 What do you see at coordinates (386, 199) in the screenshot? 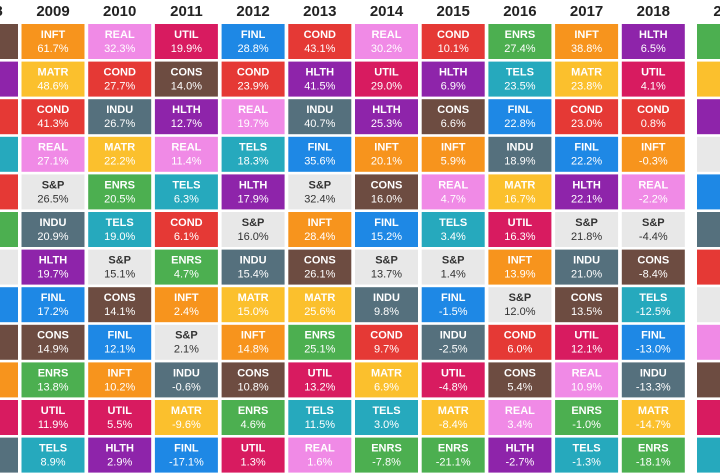
I see `sector-return: 16.0%` at bounding box center [386, 199].